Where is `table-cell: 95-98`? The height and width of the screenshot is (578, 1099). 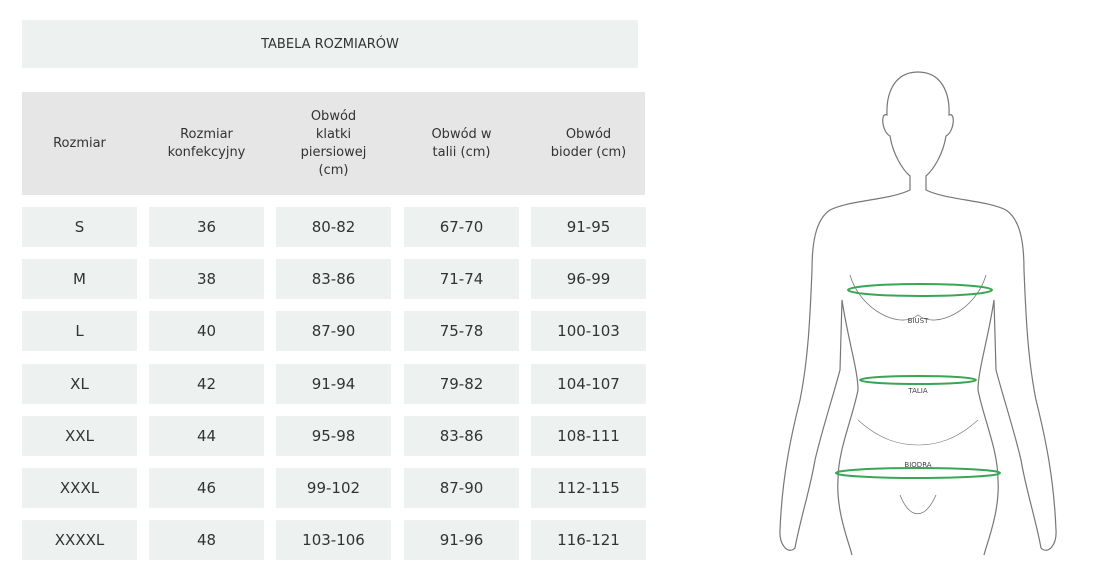 table-cell: 95-98 is located at coordinates (333, 435).